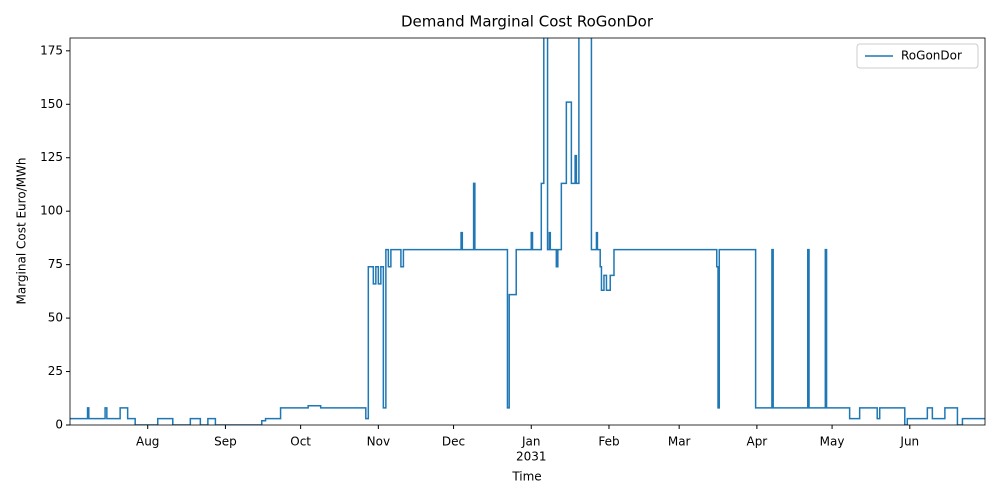 The height and width of the screenshot is (504, 1000). I want to click on x-tick-label: Sep, so click(225, 442).